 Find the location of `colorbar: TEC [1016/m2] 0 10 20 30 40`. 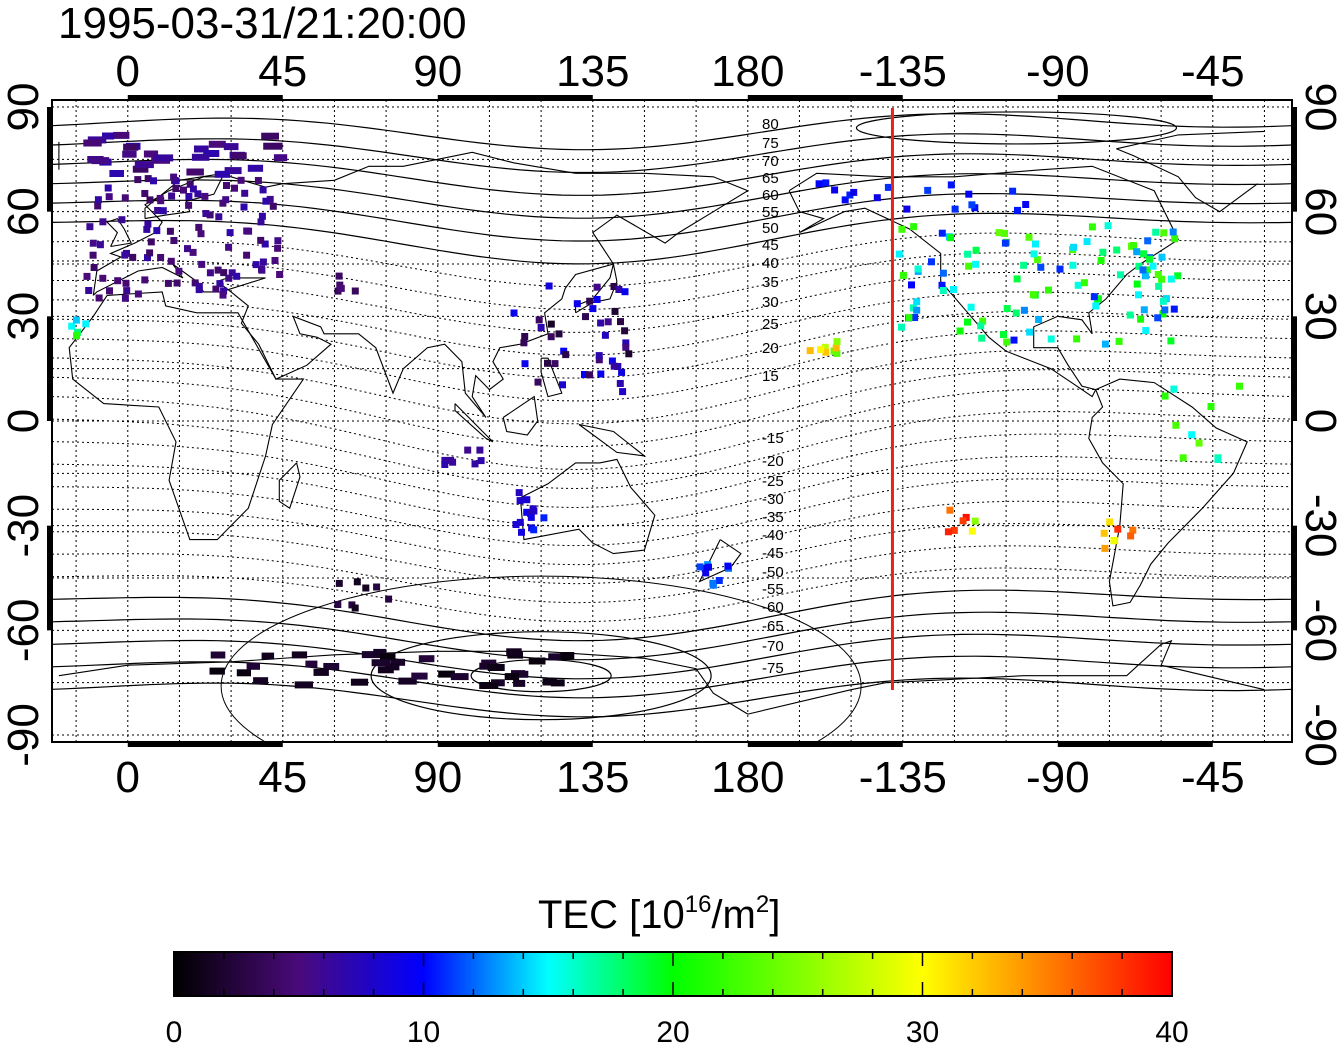

colorbar: TEC [1016/m2] 0 10 20 30 40 is located at coordinates (677, 969).